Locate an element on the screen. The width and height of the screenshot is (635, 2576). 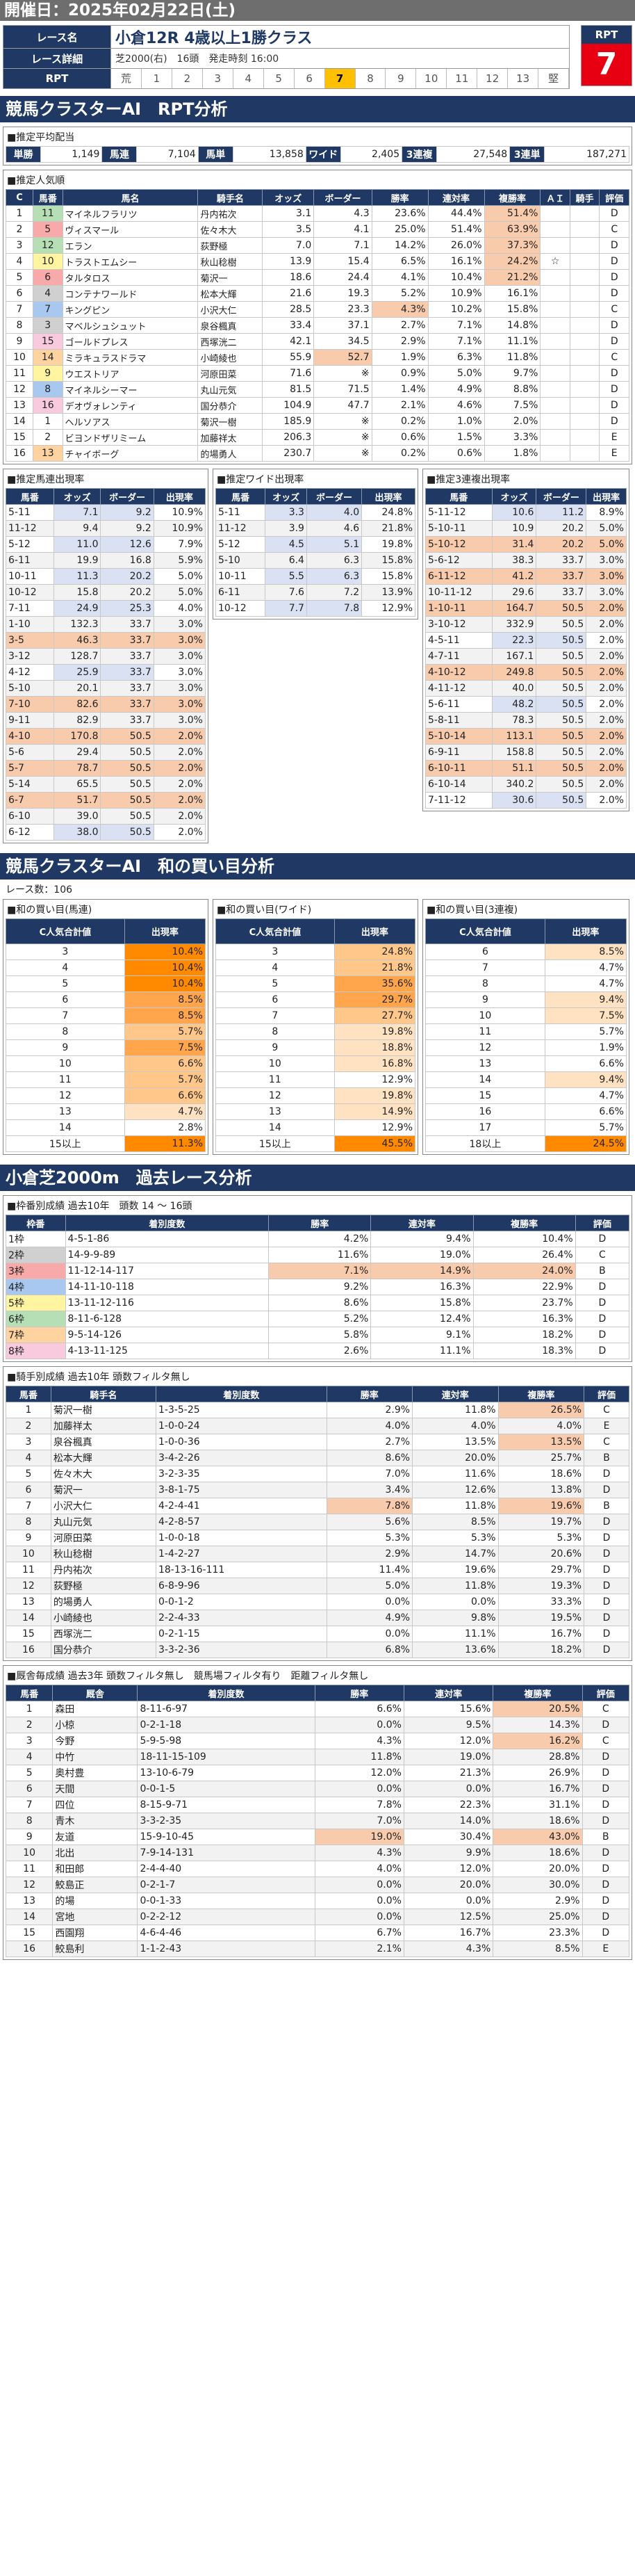
prob-cell: 4.0% is located at coordinates (179, 608).